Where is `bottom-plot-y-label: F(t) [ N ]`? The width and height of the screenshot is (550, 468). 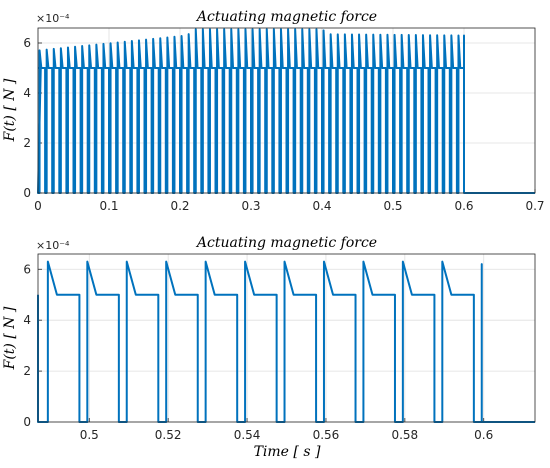 bottom-plot-y-label: F(t) [ N ] is located at coordinates (10, 338).